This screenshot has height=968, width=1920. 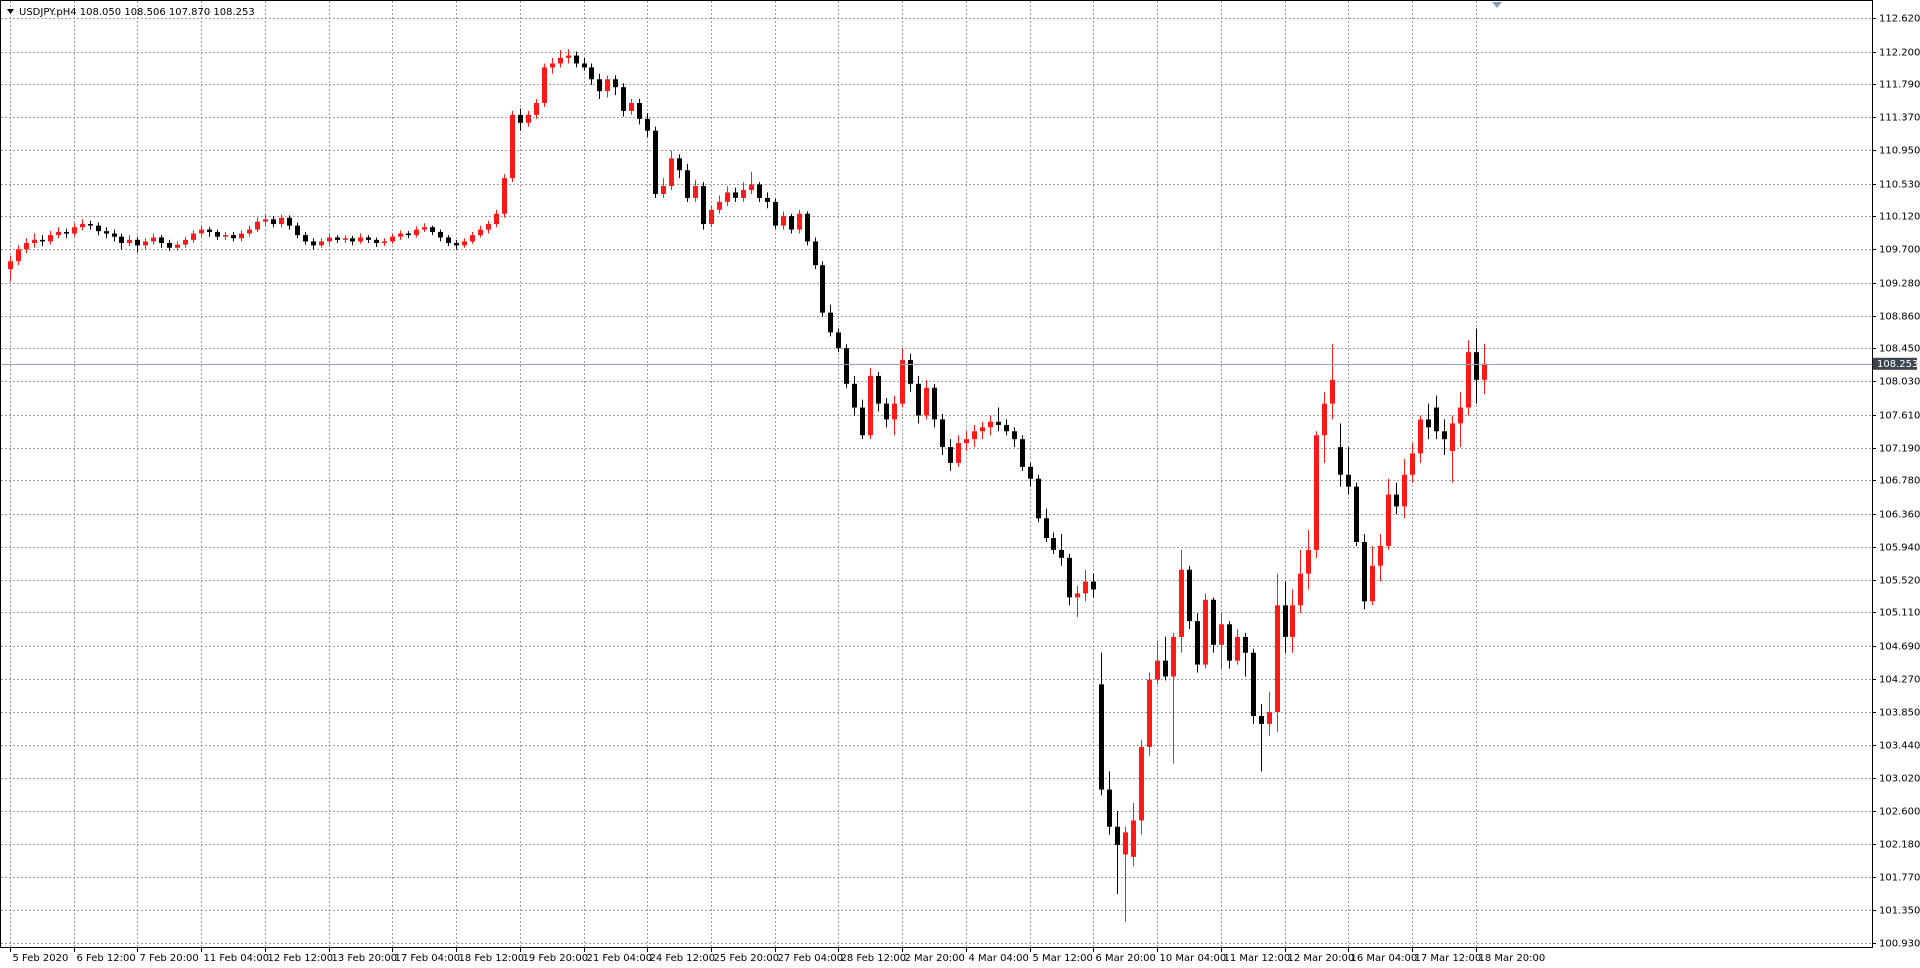 What do you see at coordinates (1899, 416) in the screenshot?
I see `y-tick-label: 107.610` at bounding box center [1899, 416].